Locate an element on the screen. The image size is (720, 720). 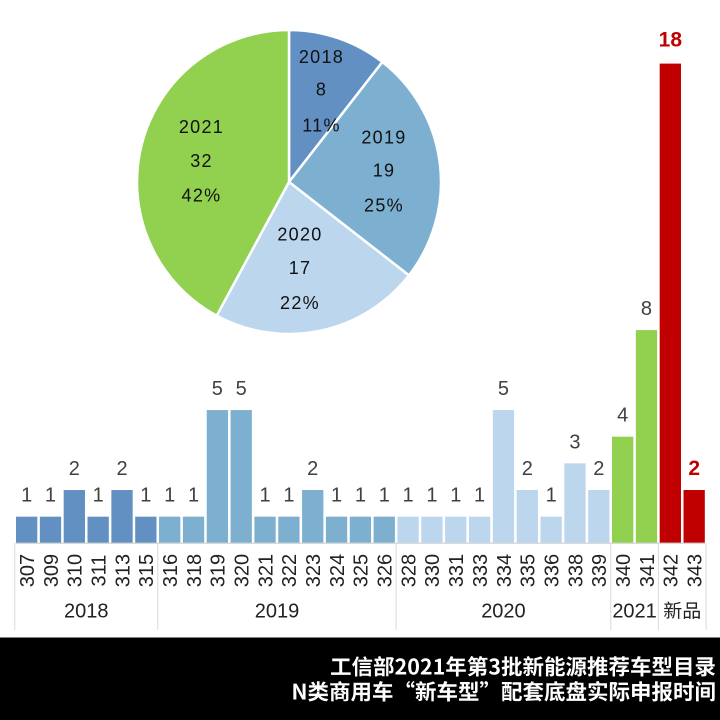
svg-text: 17 is located at coordinates (300, 268).